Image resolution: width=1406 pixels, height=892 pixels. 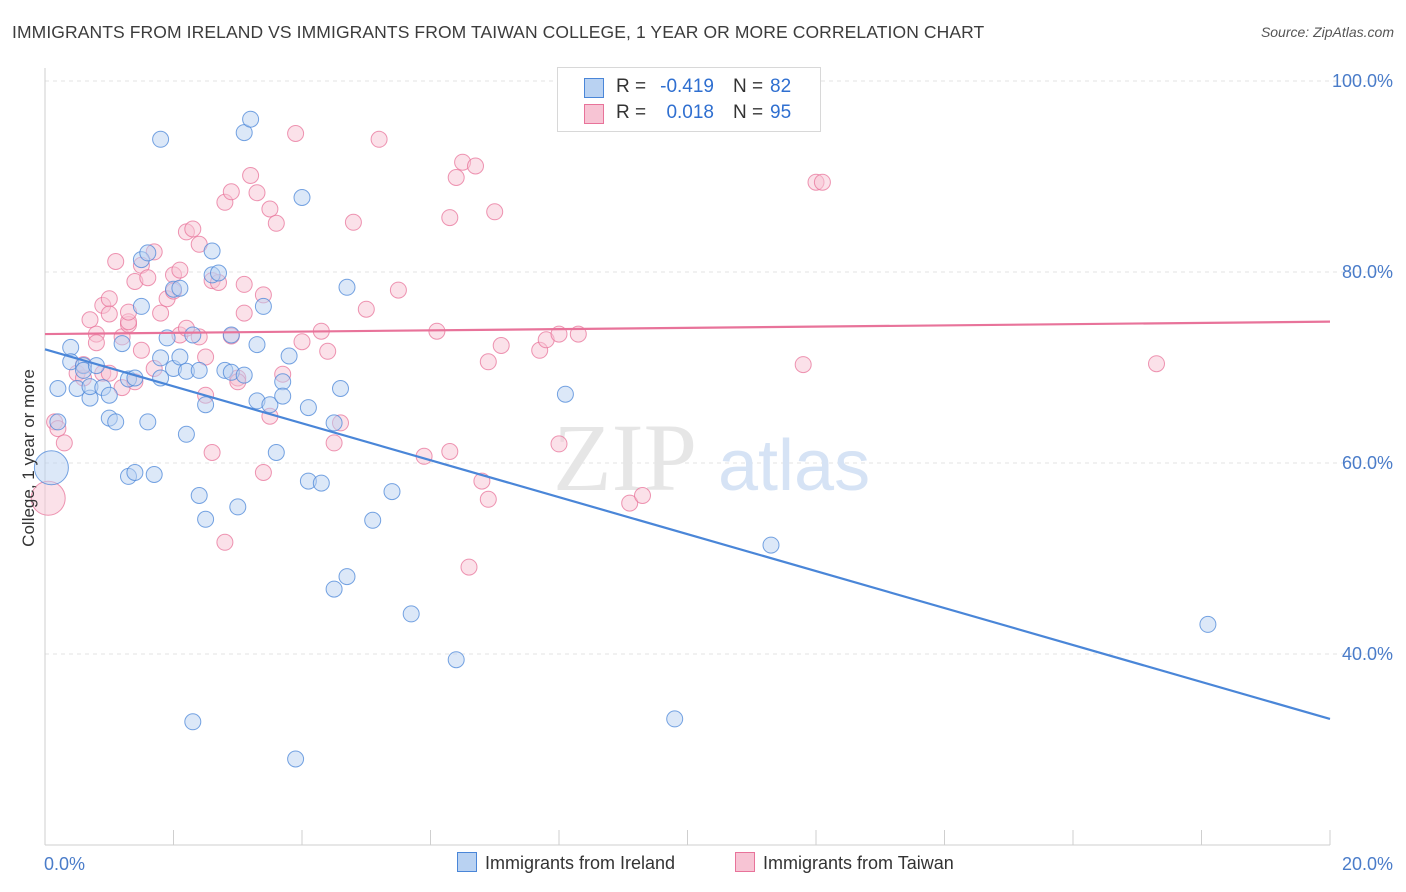 What do you see at coordinates (1327, 32) in the screenshot?
I see `source-credit: Source: ZipAtlas.com` at bounding box center [1327, 32].